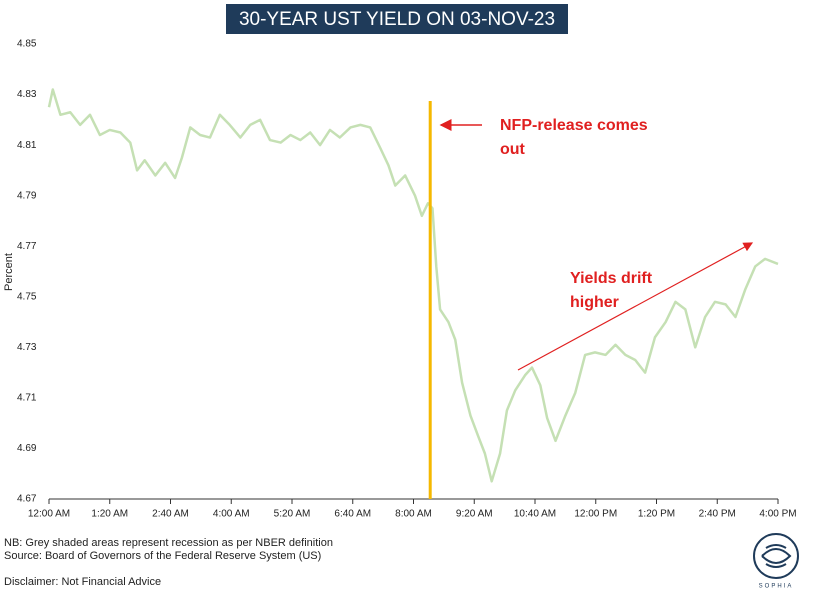  Describe the element at coordinates (594, 302) in the screenshot. I see `annotation: higher` at that location.